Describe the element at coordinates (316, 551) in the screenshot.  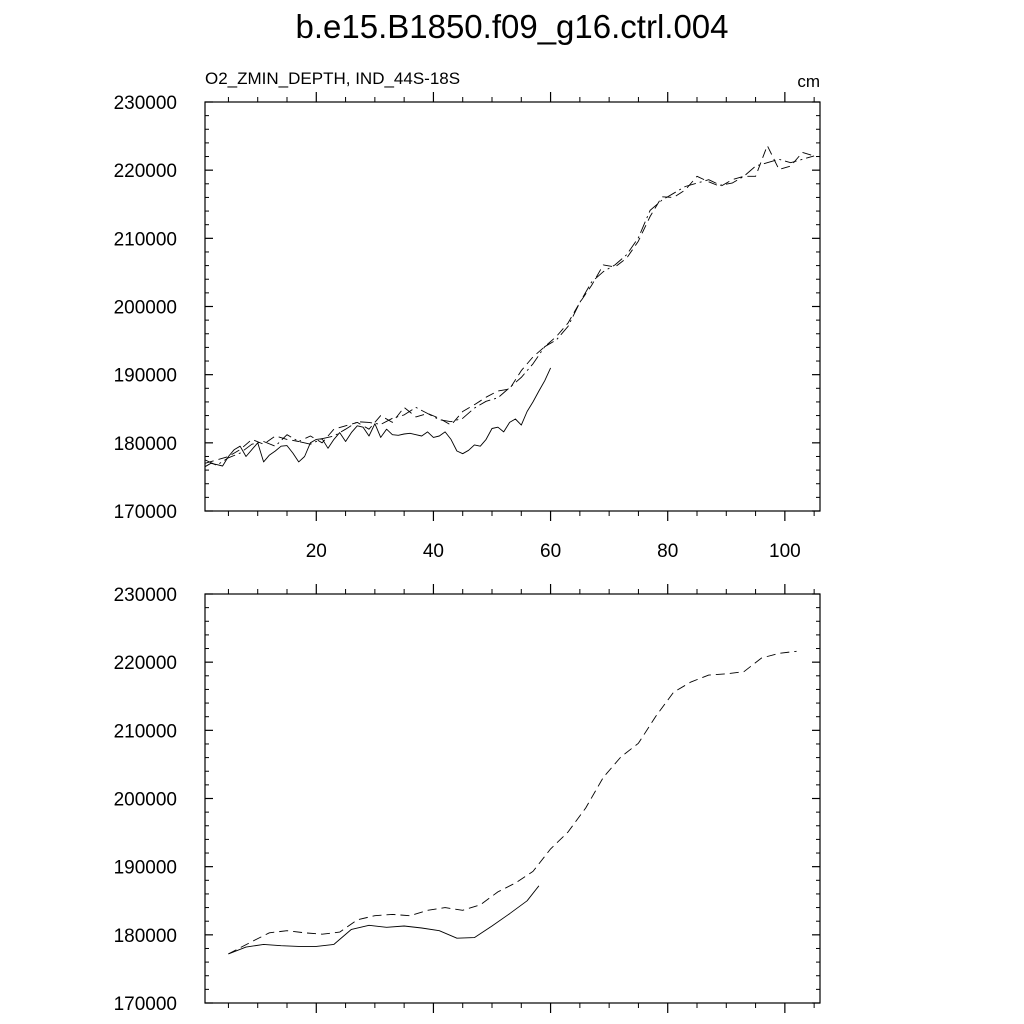
I see `x-tick-label: 20` at that location.